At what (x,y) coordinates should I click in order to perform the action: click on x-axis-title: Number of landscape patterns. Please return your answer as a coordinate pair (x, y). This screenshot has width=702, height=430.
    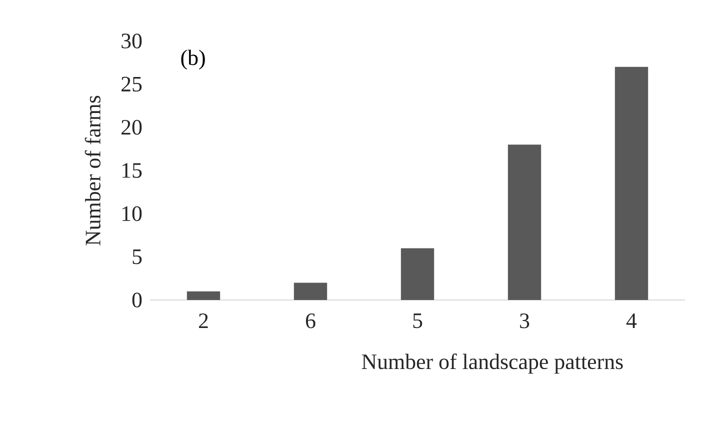
    Looking at the image, I should click on (492, 364).